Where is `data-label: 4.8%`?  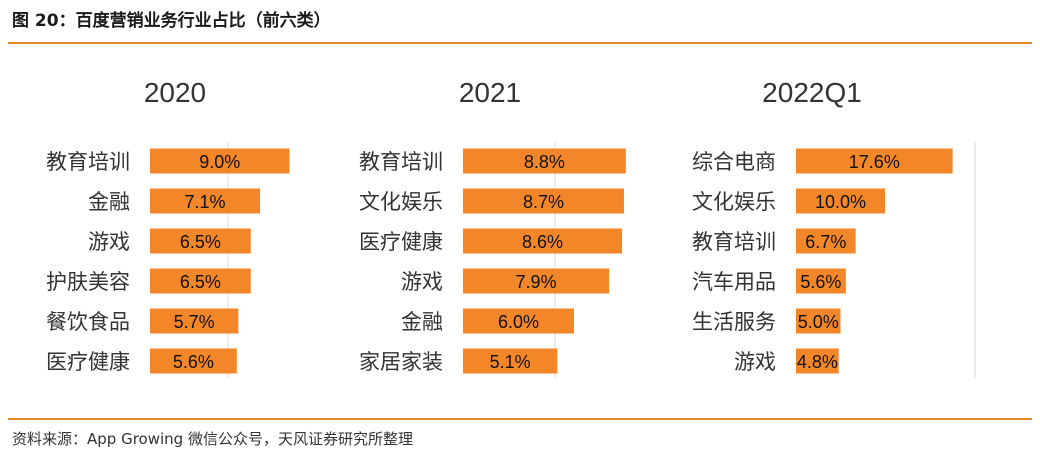
data-label: 4.8% is located at coordinates (817, 362).